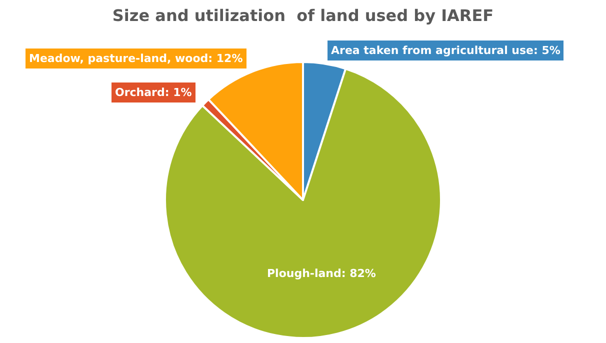 The height and width of the screenshot is (343, 606). What do you see at coordinates (136, 58) in the screenshot?
I see `slice-label: Meadow, pasture-land, wood: 12%` at bounding box center [136, 58].